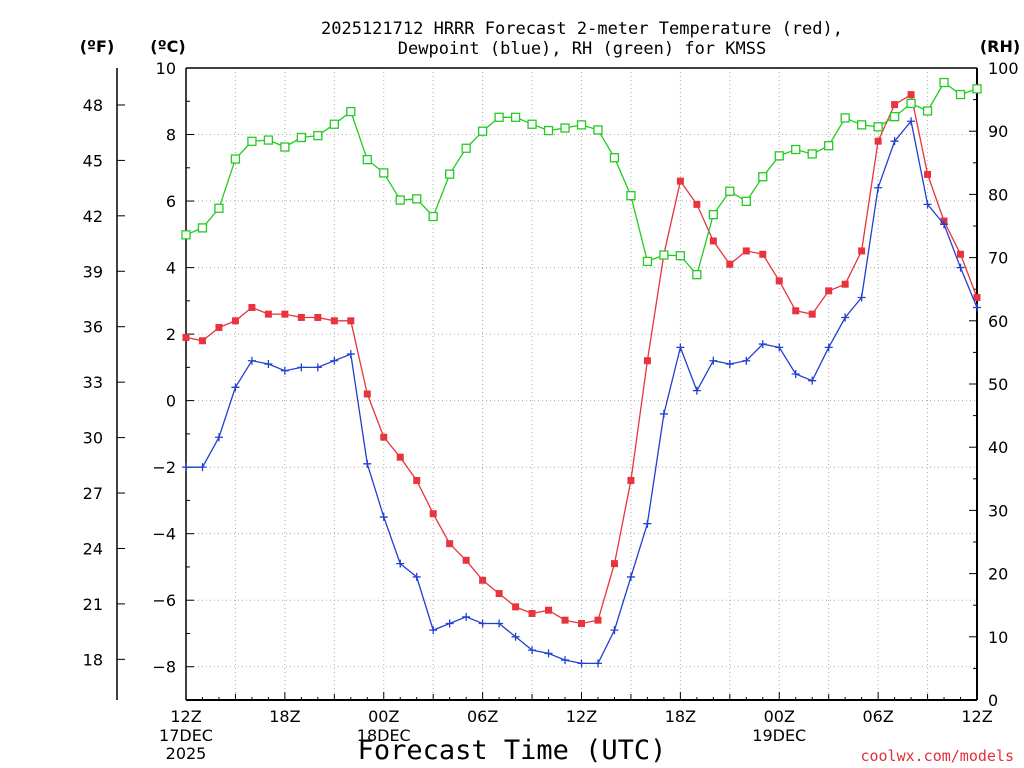  What do you see at coordinates (186, 753) in the screenshot?
I see `x-tick-year: 2025` at bounding box center [186, 753].